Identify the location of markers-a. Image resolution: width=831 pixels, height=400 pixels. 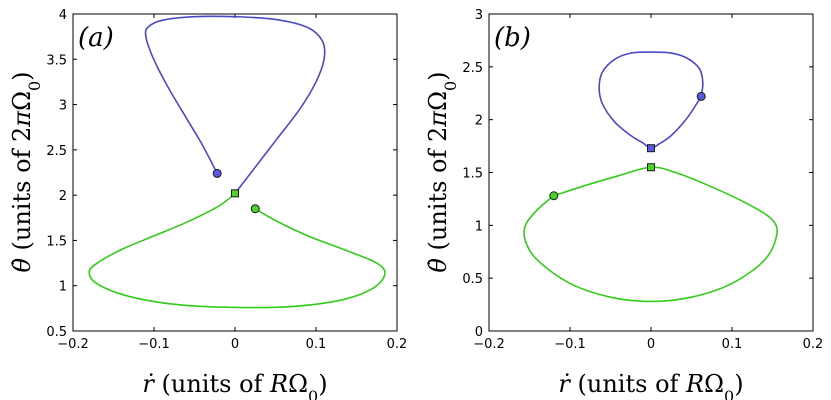
(236, 191).